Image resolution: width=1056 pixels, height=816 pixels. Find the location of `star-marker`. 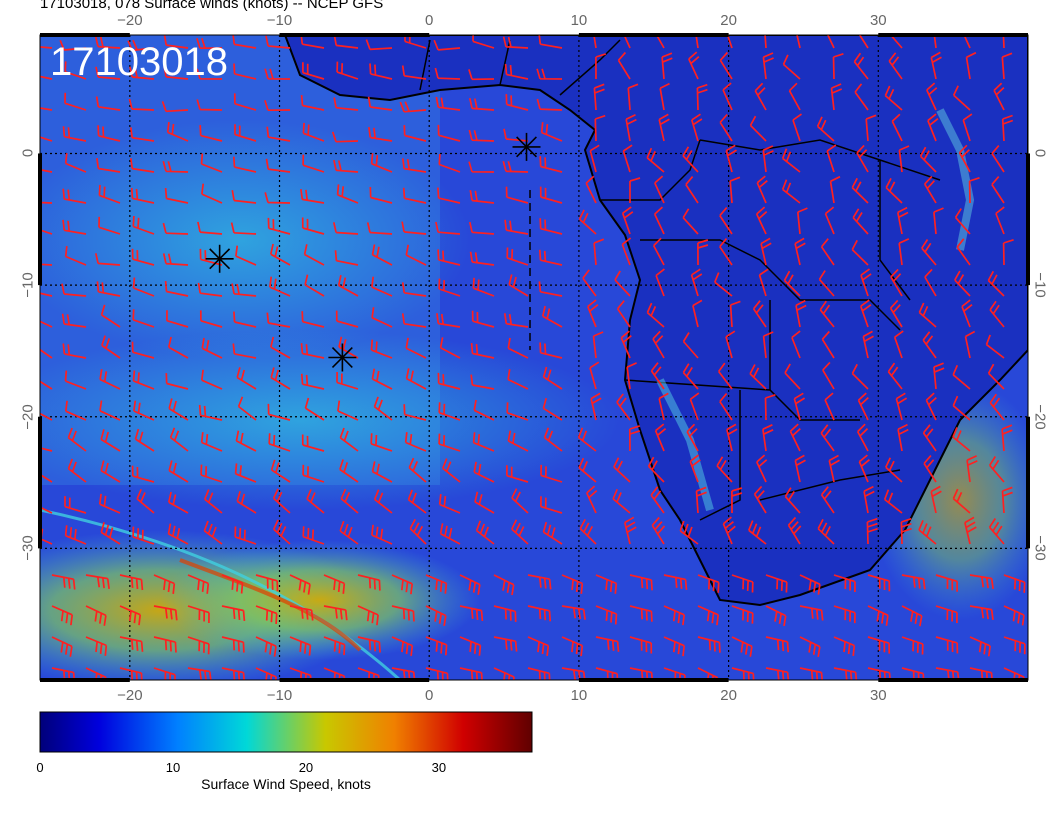

star-marker is located at coordinates (342, 357).